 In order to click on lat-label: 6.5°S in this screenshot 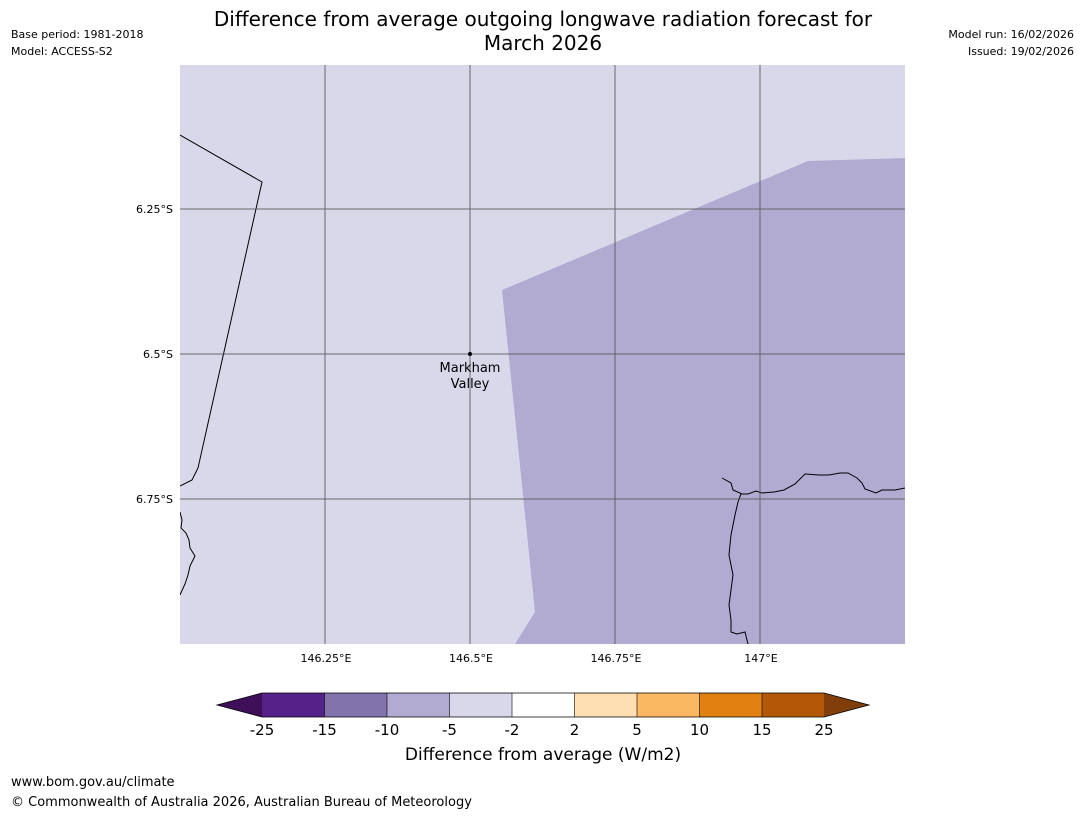, I will do `click(158, 354)`.